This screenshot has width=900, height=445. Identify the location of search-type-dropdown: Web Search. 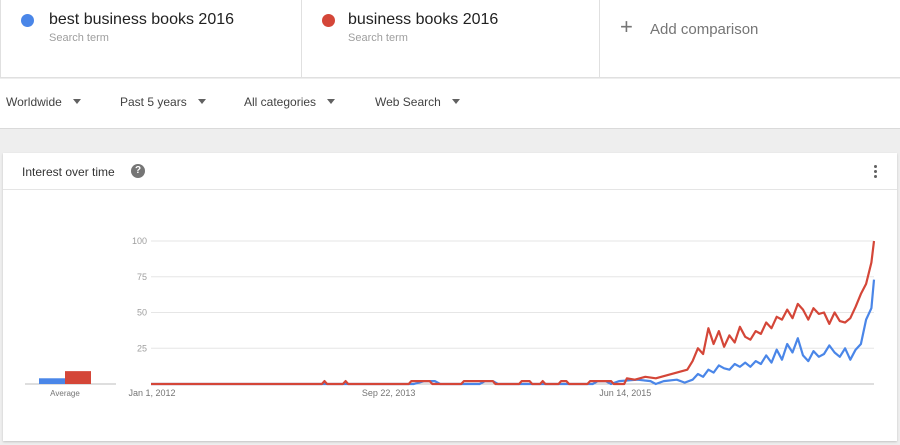
(417, 102).